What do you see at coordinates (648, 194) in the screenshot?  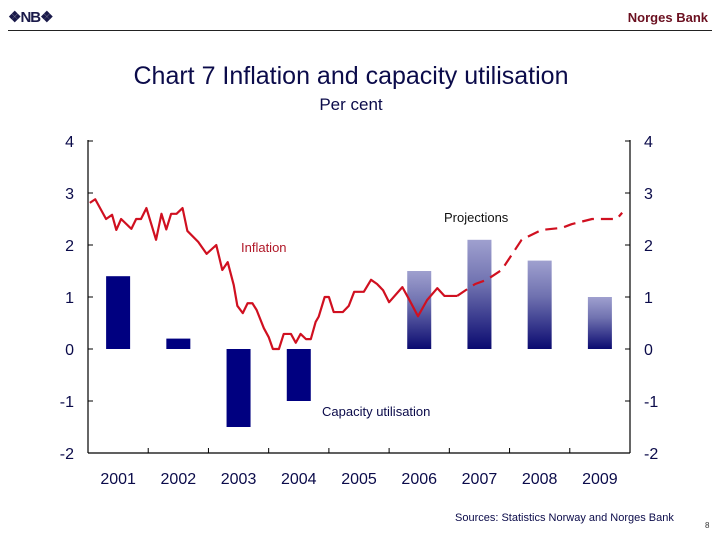 I see `y-tick-label-right: 3` at bounding box center [648, 194].